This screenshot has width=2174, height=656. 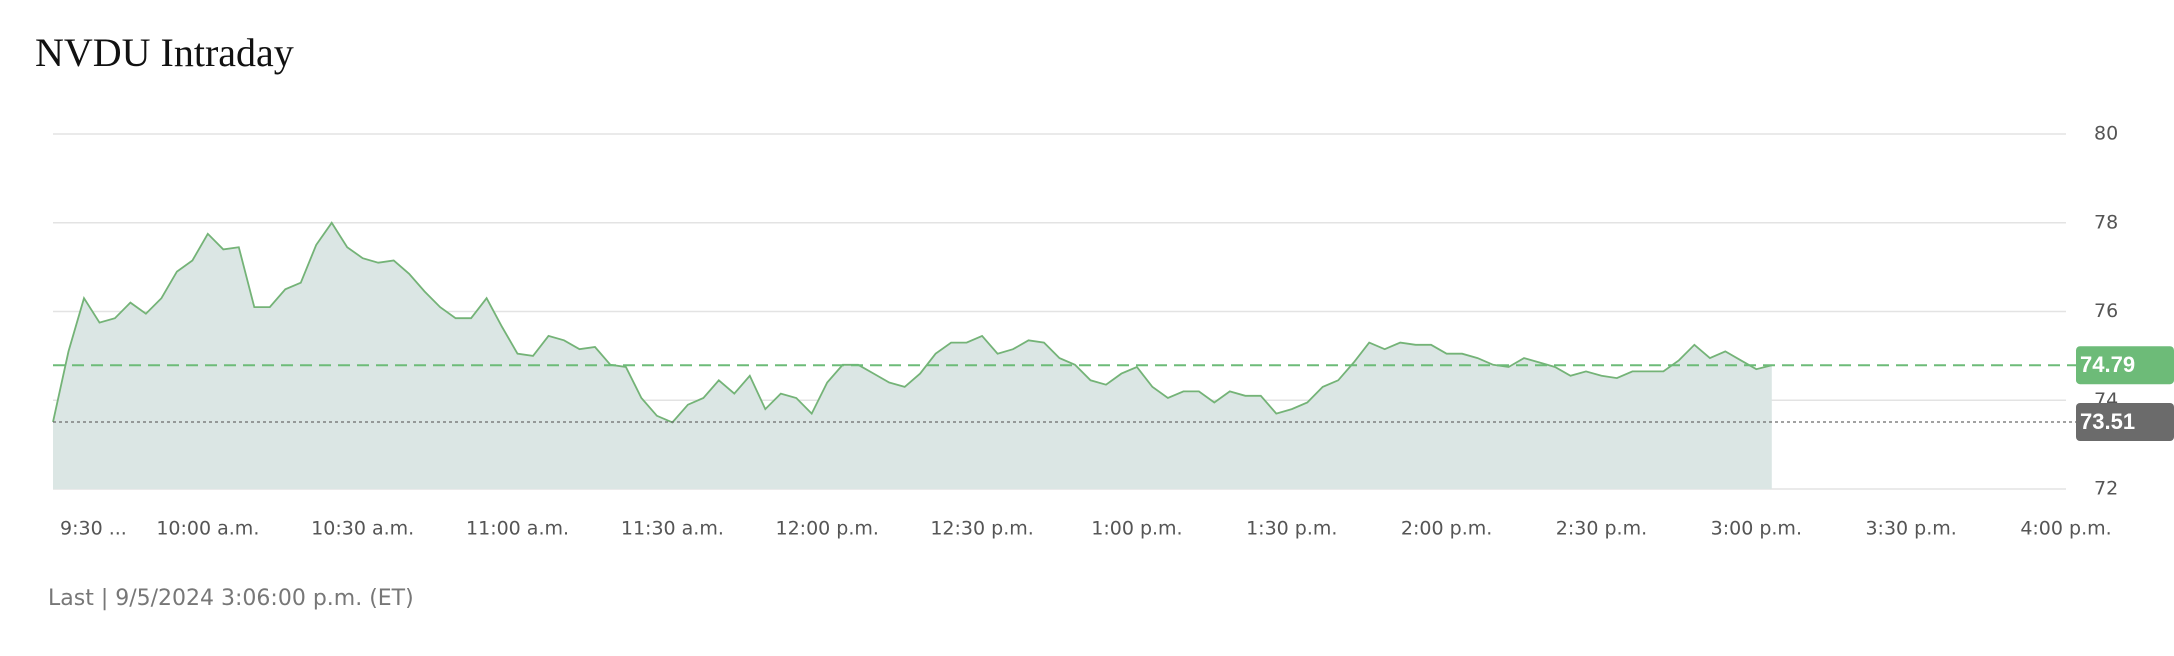 What do you see at coordinates (517, 529) in the screenshot?
I see `x-tick-label: 11:00 a.m.` at bounding box center [517, 529].